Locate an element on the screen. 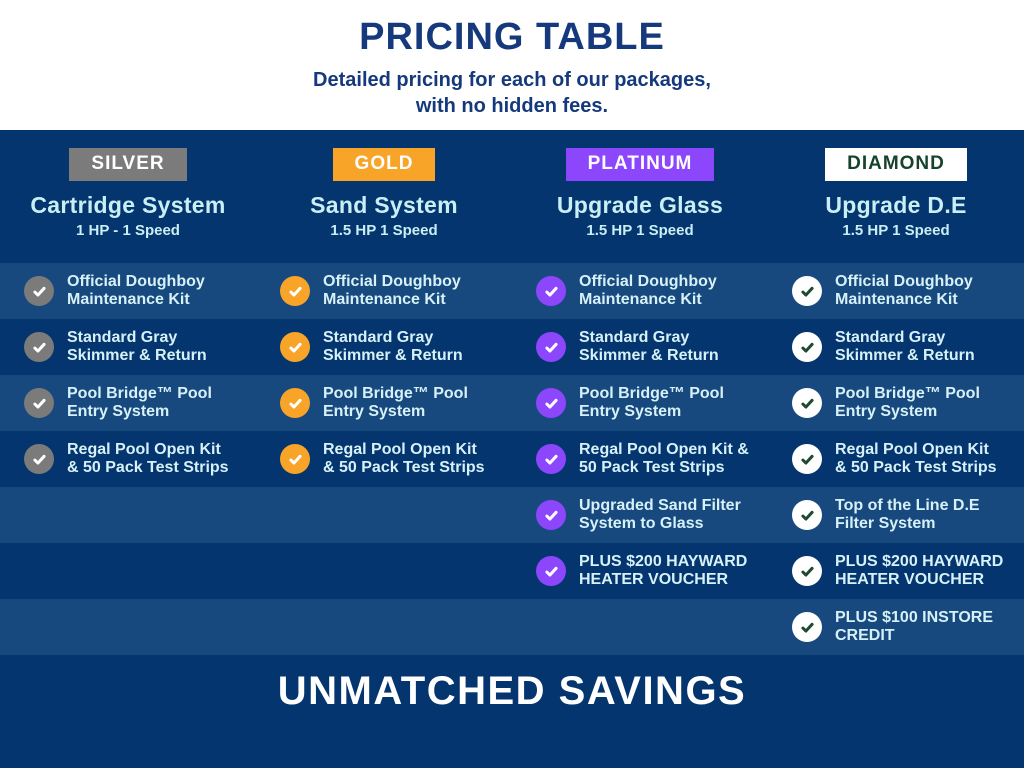 Image resolution: width=1024 pixels, height=768 pixels. column-header-silver: SILVER Cartridge System 1 HP - 1 Speed is located at coordinates (128, 196).